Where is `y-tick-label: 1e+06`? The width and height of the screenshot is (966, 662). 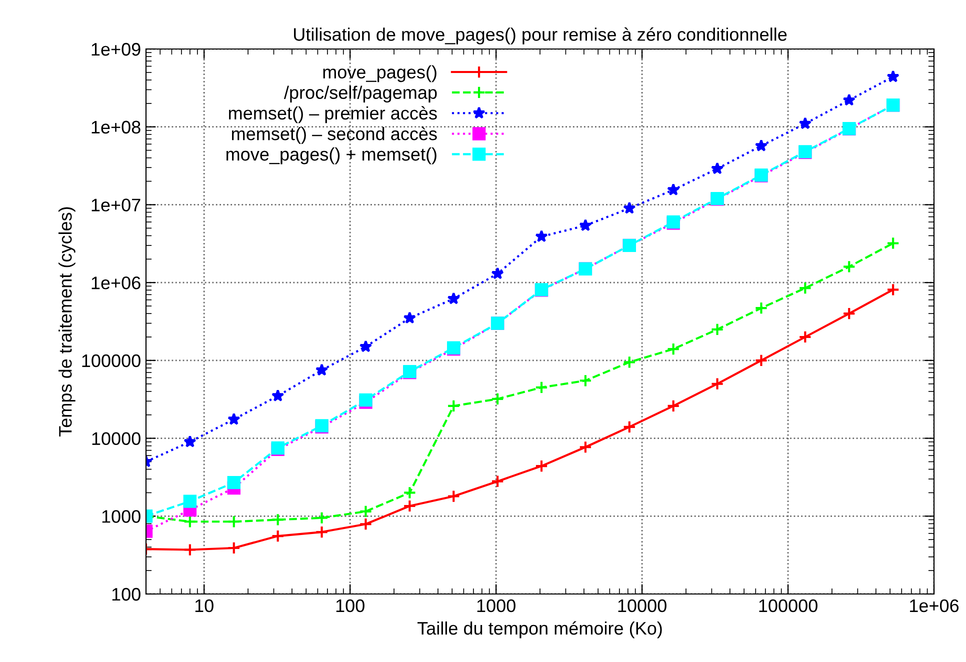
y-tick-label: 1e+06 is located at coordinates (116, 283).